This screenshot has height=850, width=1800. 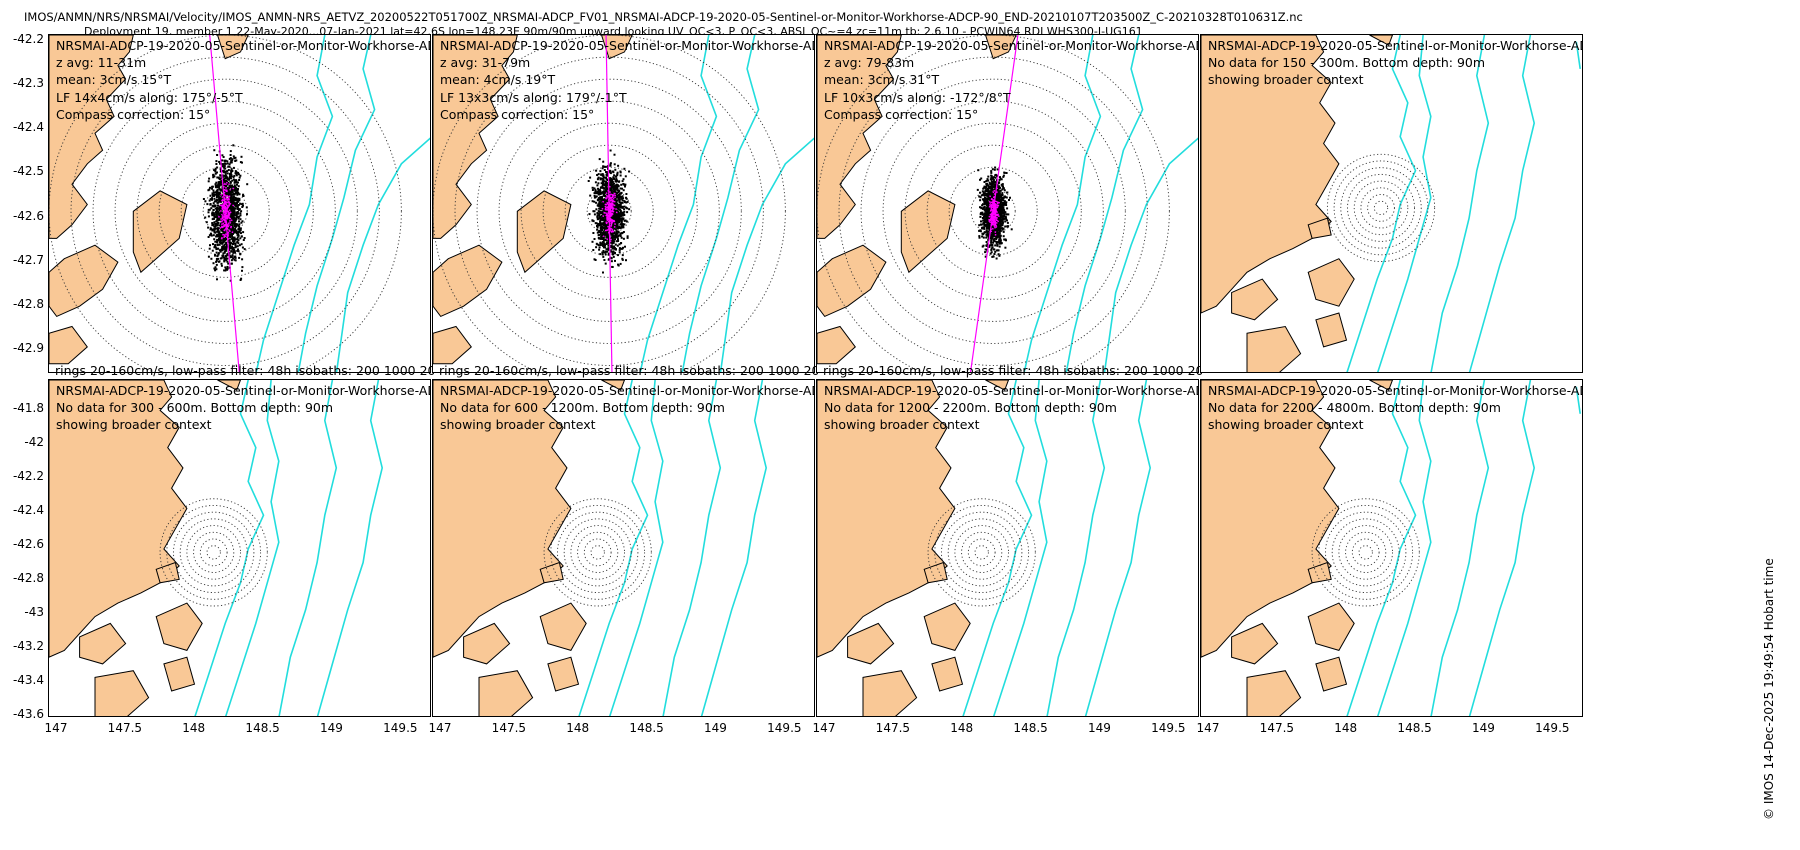 What do you see at coordinates (28, 680) in the screenshot?
I see `y-tick-label: -43.4` at bounding box center [28, 680].